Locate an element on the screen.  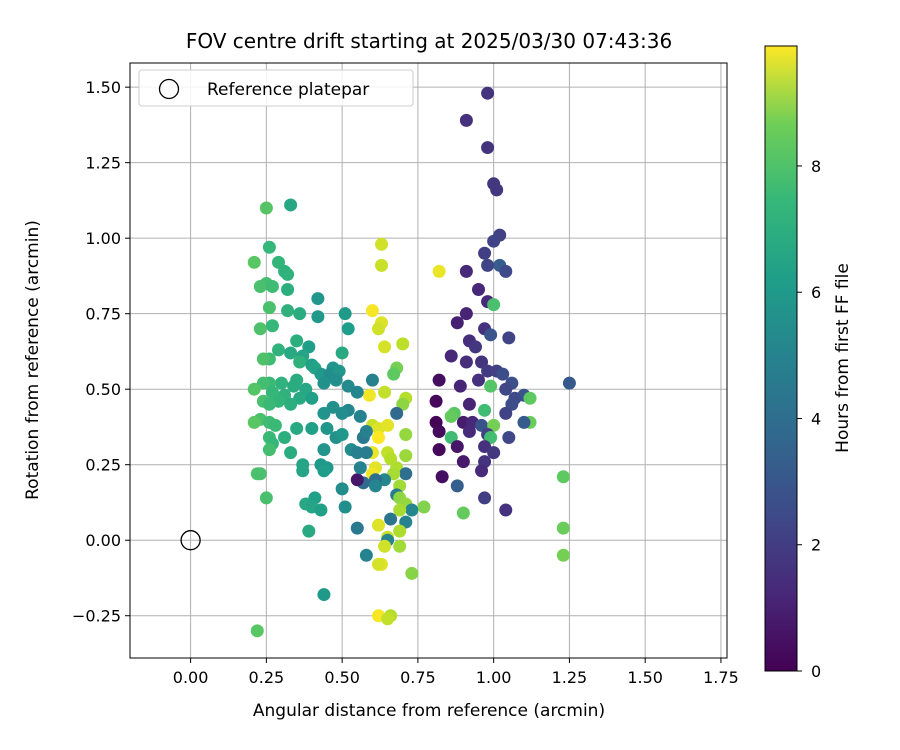
x-tick-label: 1.25 is located at coordinates (570, 677).